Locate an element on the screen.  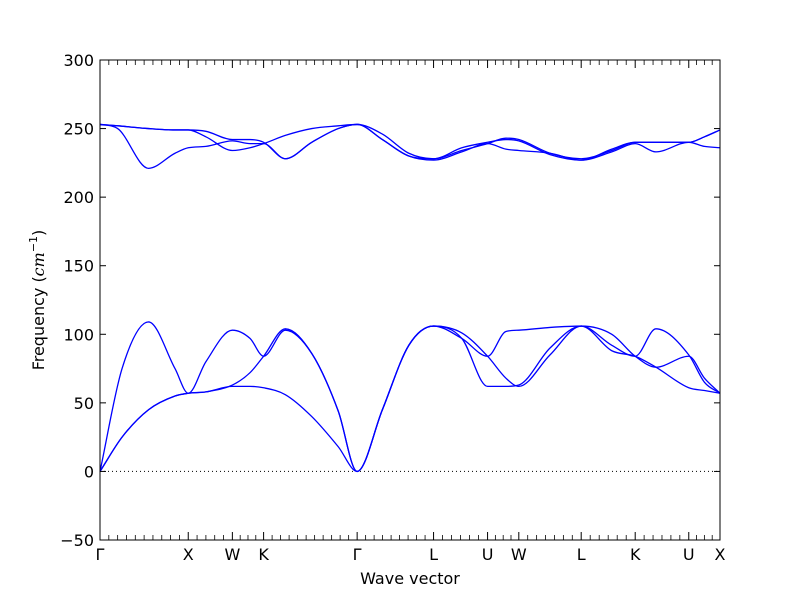
y-axis-title: Frequency (cm−1) is located at coordinates (37, 300).